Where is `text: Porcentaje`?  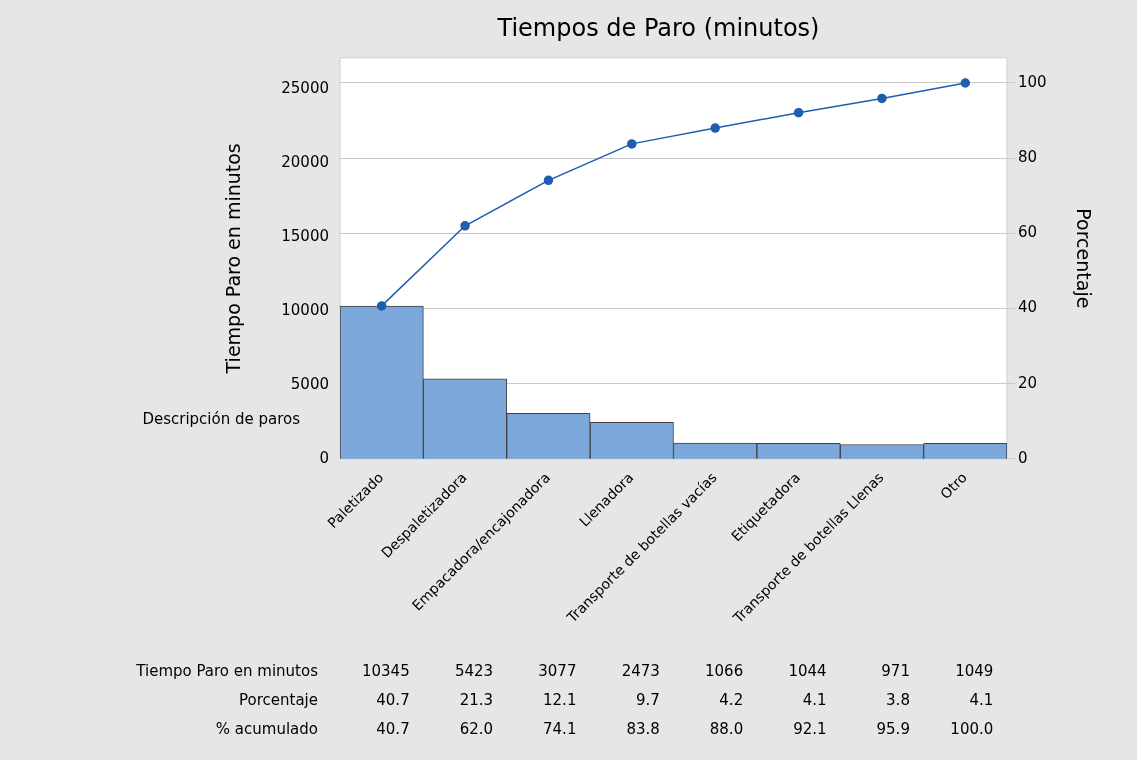
text: Porcentaje is located at coordinates (278, 699).